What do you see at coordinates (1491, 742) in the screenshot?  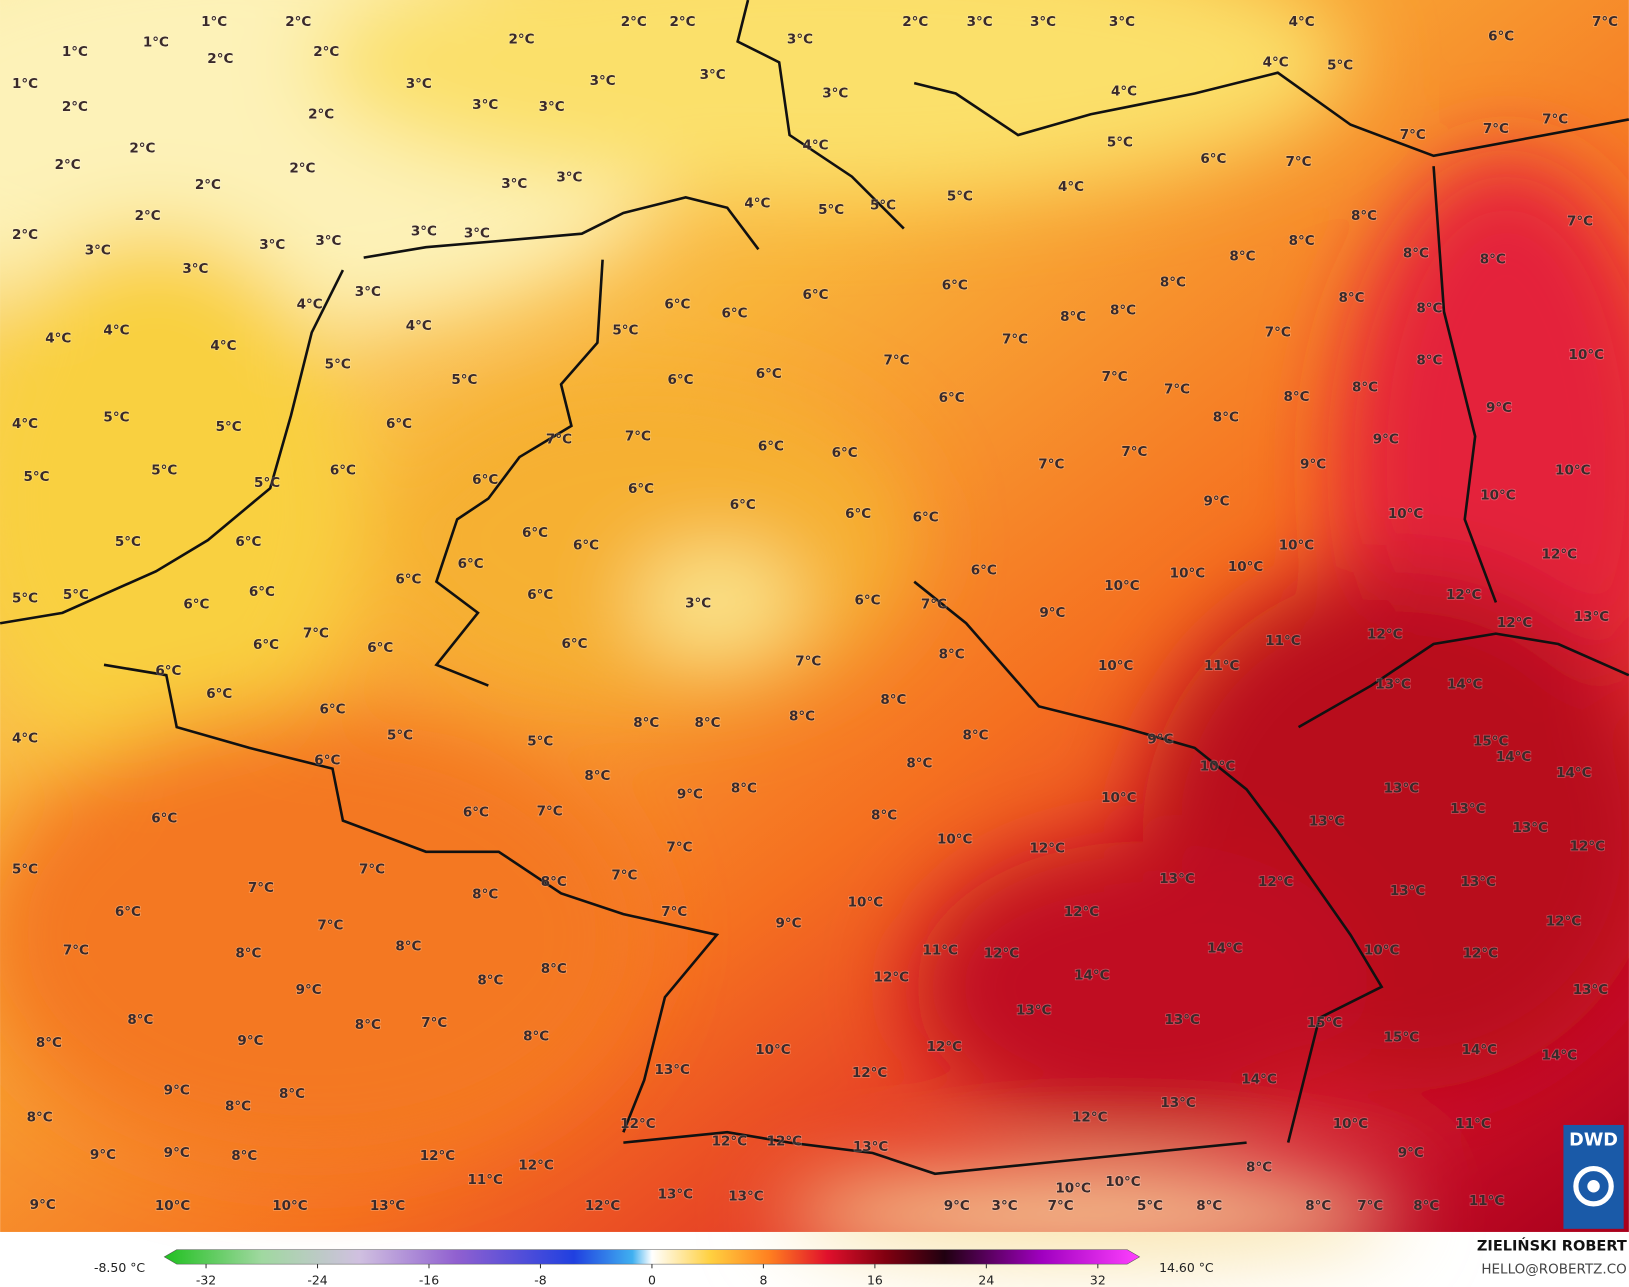 I see `temp-label: 15°C` at bounding box center [1491, 742].